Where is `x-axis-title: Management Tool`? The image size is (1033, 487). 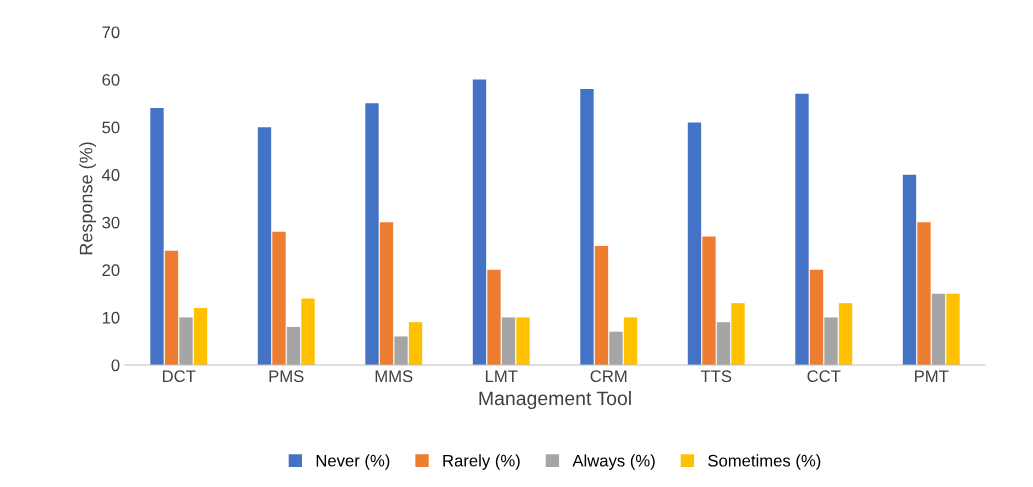 x-axis-title: Management Tool is located at coordinates (555, 400).